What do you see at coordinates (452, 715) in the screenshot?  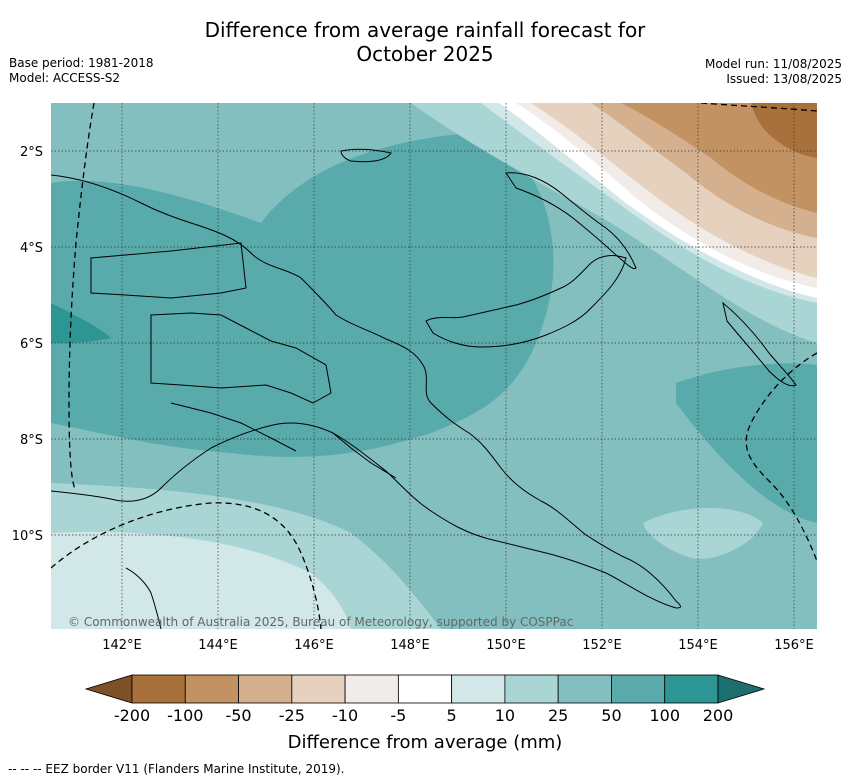 I see `colorbar-tick-label: 5` at bounding box center [452, 715].